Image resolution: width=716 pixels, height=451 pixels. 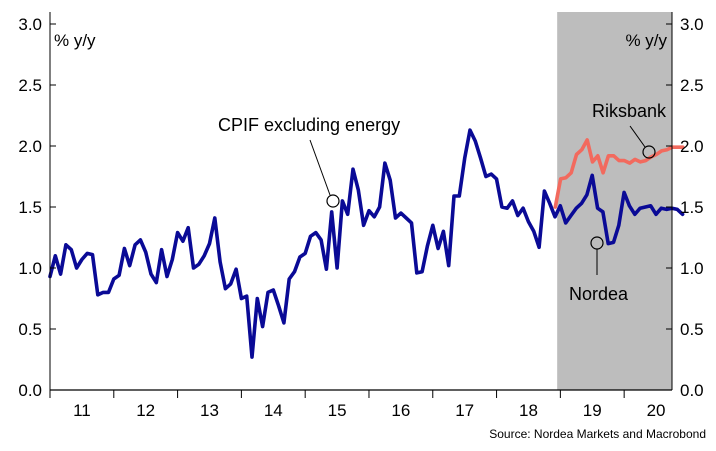 What do you see at coordinates (30, 146) in the screenshot?
I see `y-tick-label-left: 2.0` at bounding box center [30, 146].